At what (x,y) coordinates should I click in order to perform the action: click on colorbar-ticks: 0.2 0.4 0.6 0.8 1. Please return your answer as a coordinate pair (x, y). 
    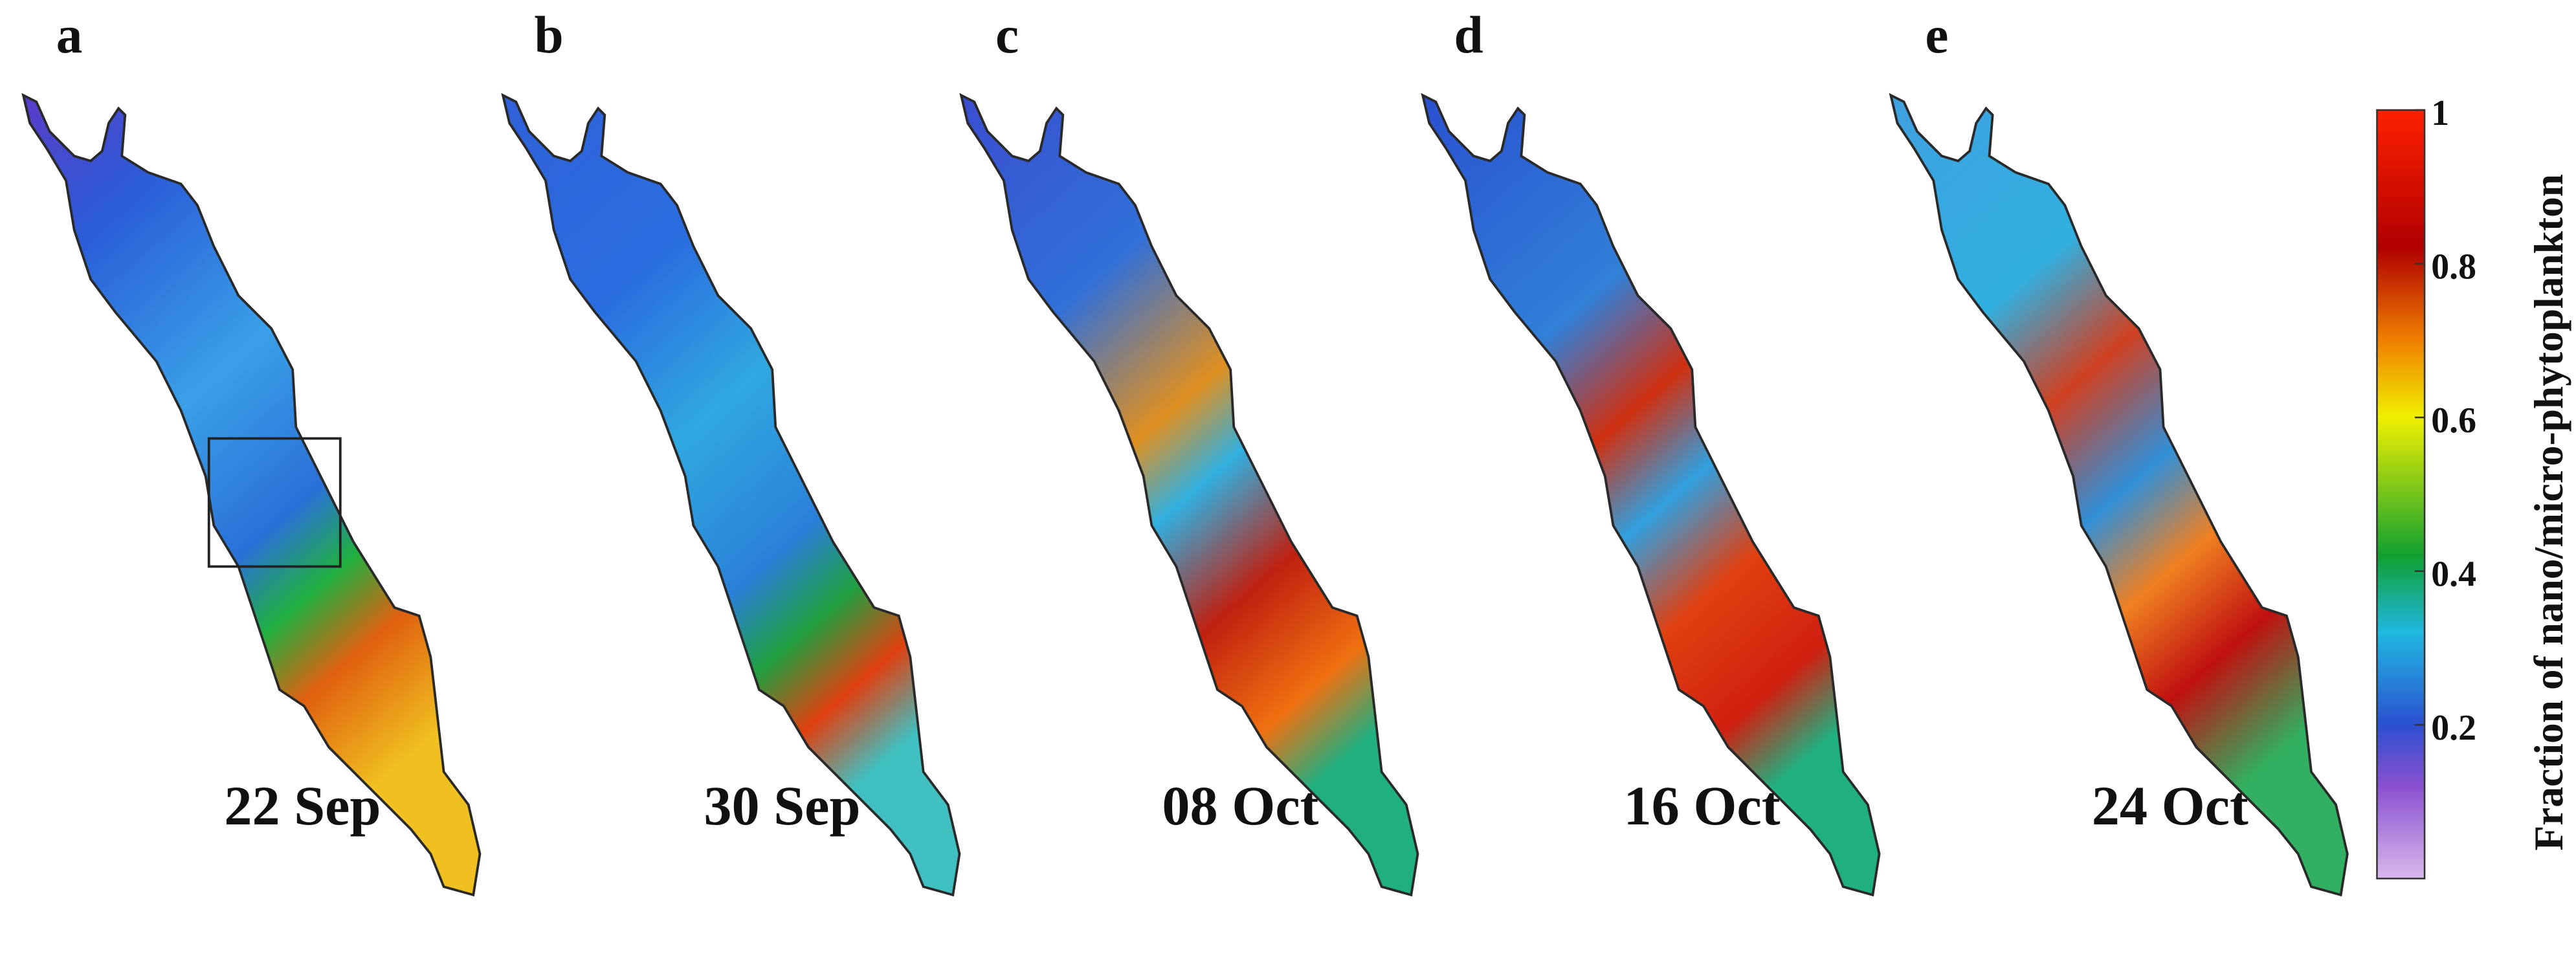
    Looking at the image, I should click on (2445, 420).